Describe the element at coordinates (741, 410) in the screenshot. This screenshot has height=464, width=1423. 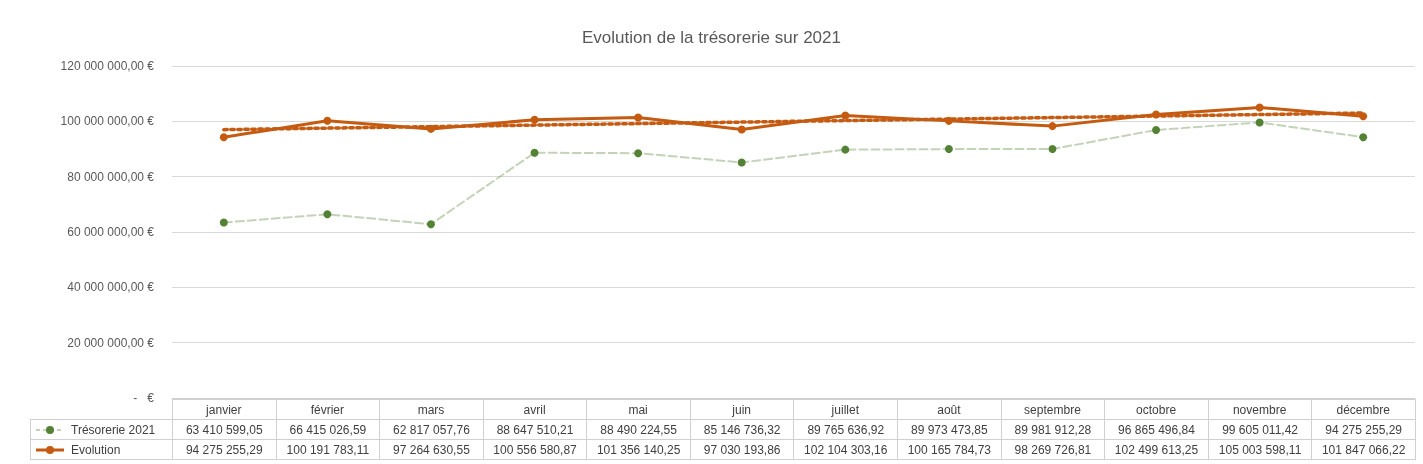
I see `x-tick-label: juin` at that location.